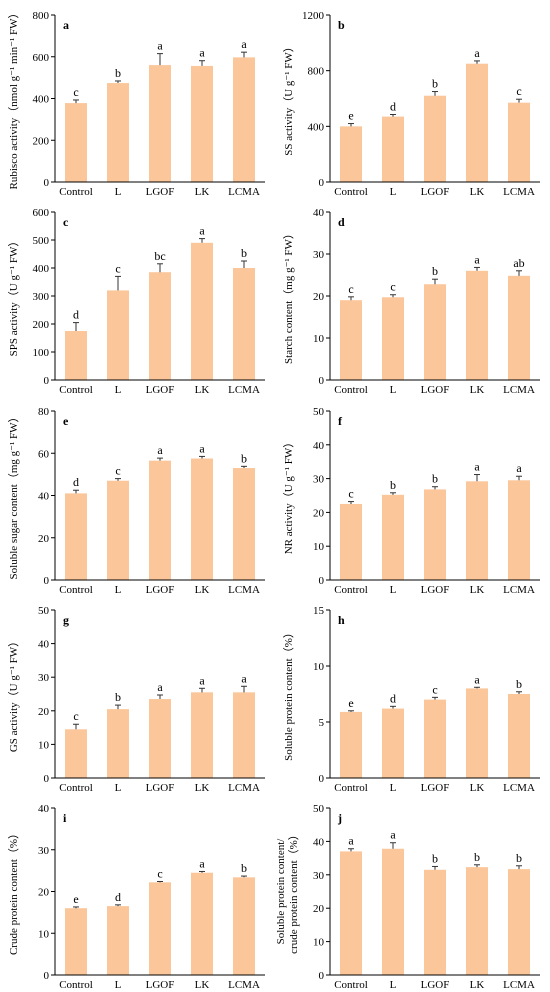 The width and height of the screenshot is (550, 992). Describe the element at coordinates (41, 241) in the screenshot. I see `y-tick-label: 500` at that location.